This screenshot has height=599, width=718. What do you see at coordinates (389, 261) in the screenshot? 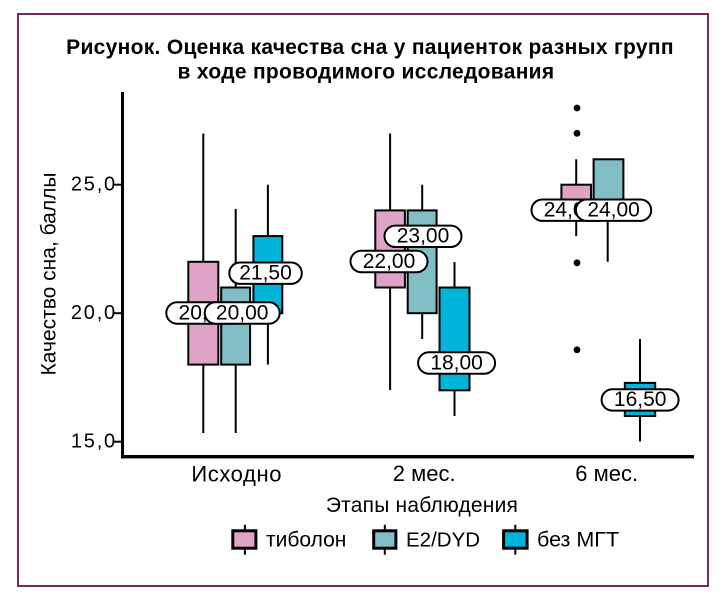
I see `svg-text: 22,00` at bounding box center [389, 261].